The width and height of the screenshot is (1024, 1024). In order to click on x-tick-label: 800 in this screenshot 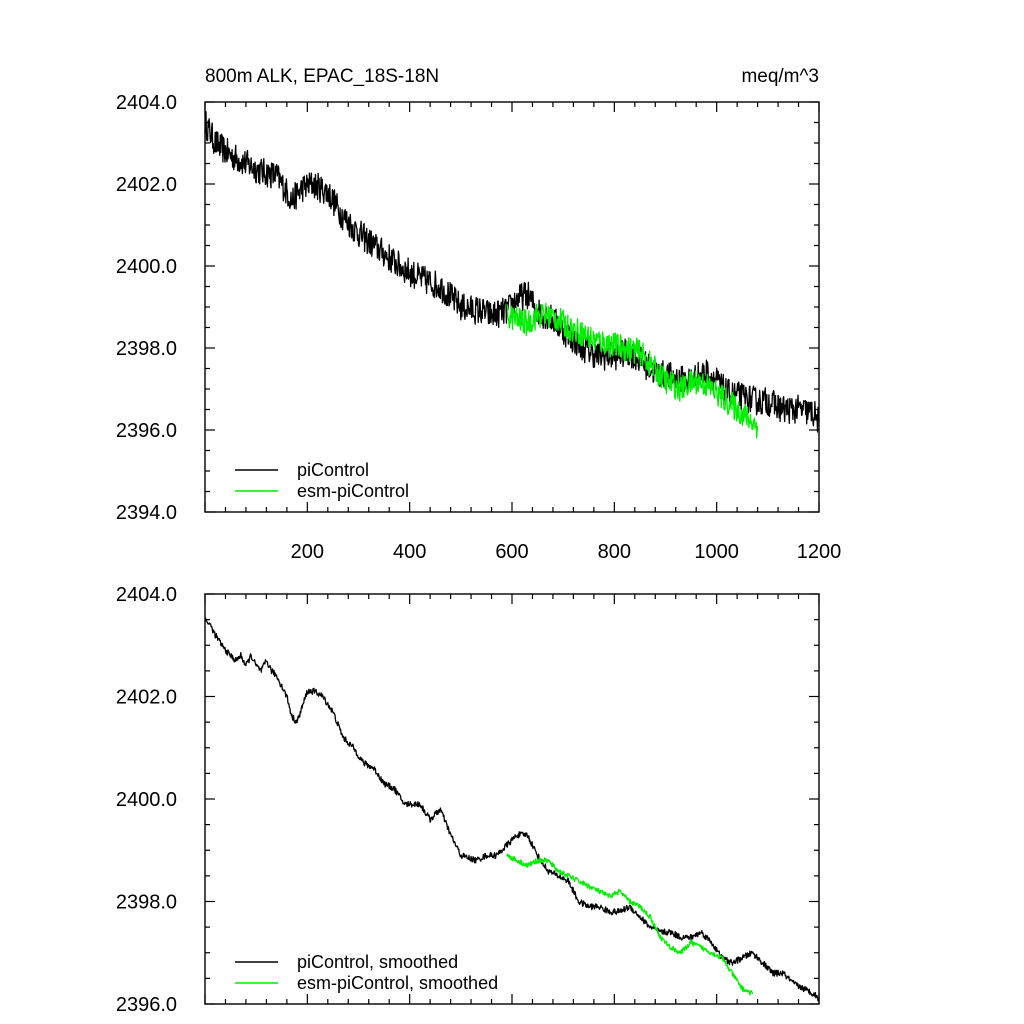, I will do `click(614, 552)`.